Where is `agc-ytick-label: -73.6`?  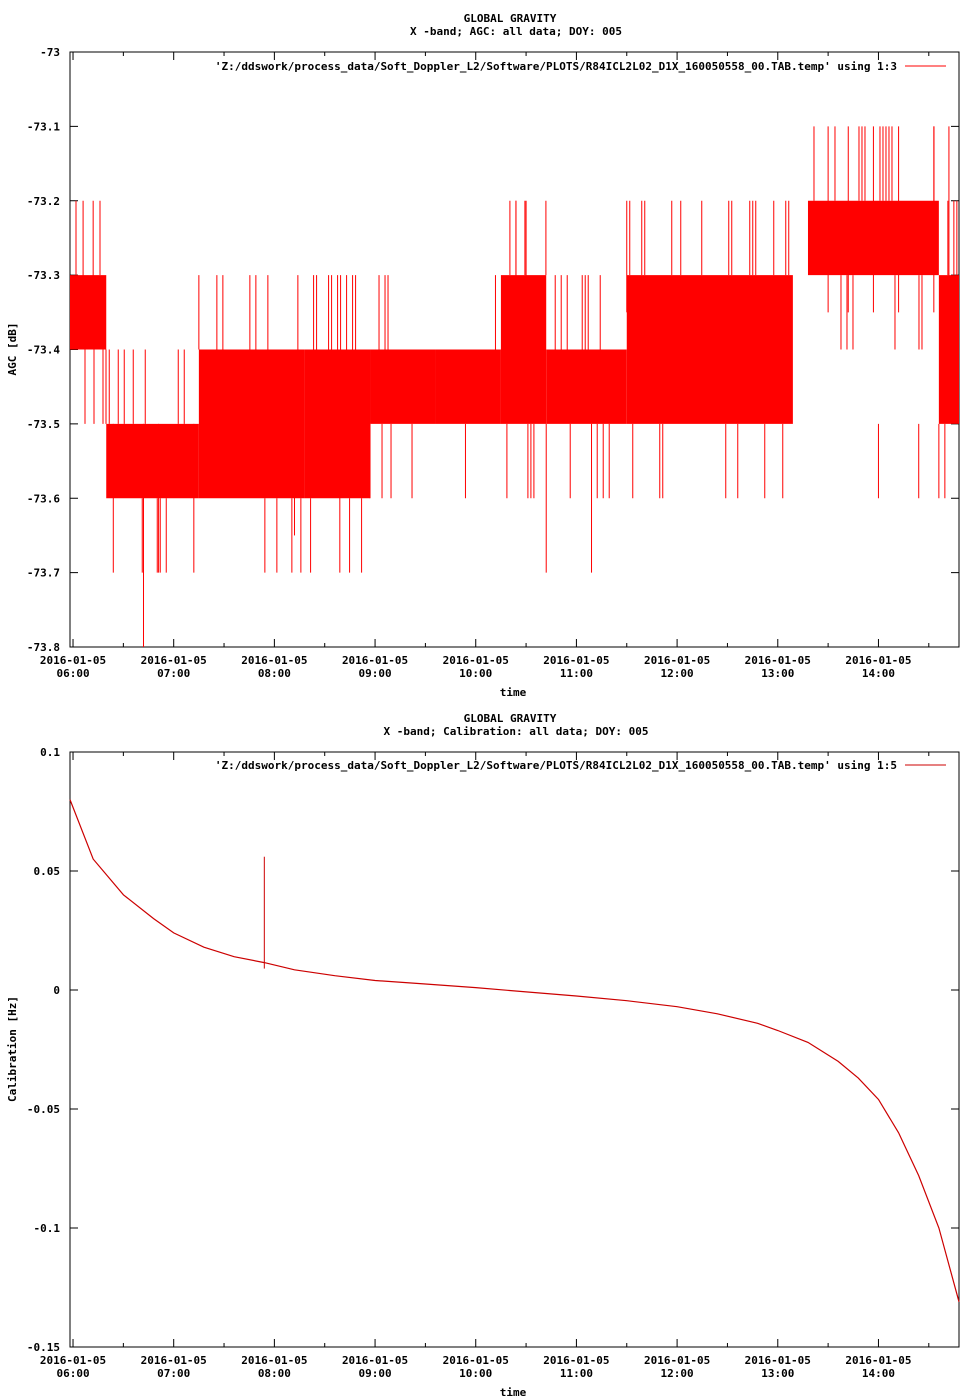 agc-ytick-label: -73.6 is located at coordinates (43, 498).